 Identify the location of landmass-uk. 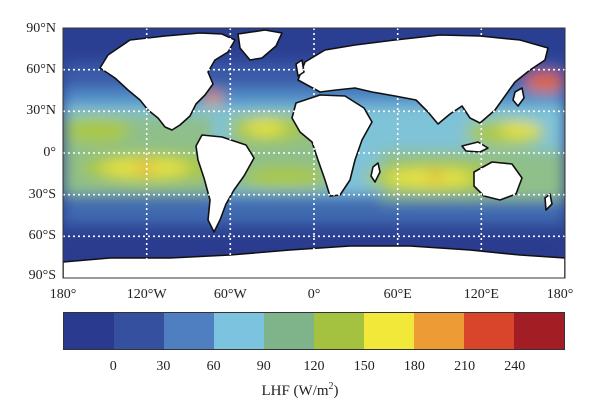
(300, 68).